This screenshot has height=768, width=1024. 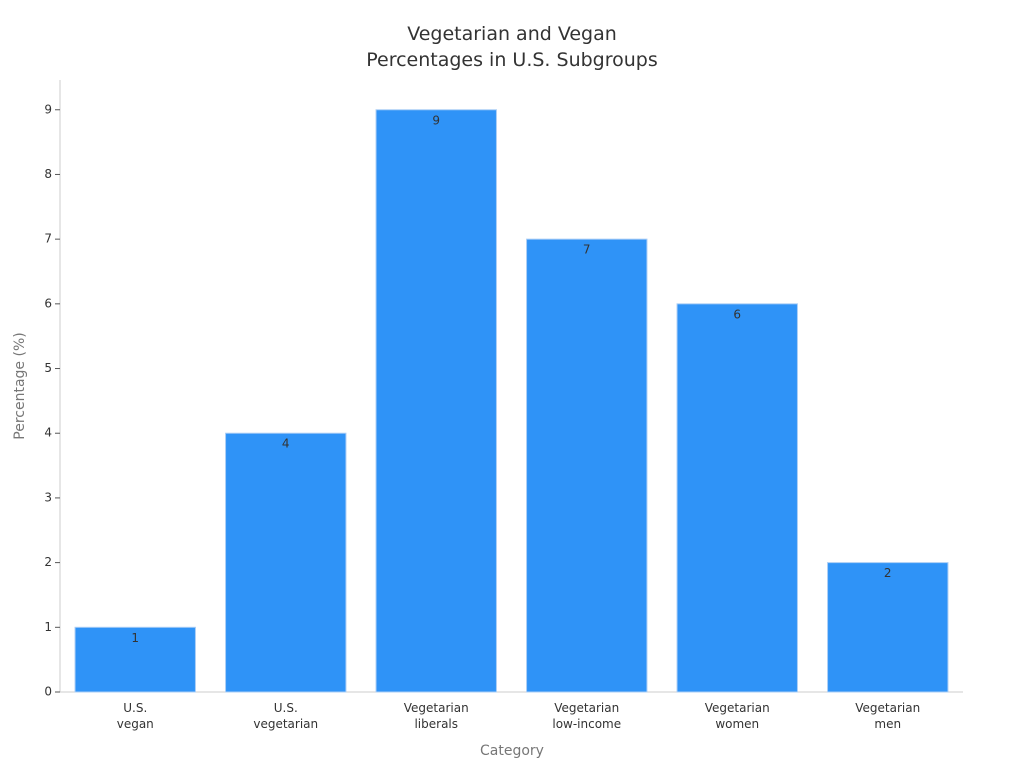 What do you see at coordinates (888, 573) in the screenshot?
I see `value-label: 2` at bounding box center [888, 573].